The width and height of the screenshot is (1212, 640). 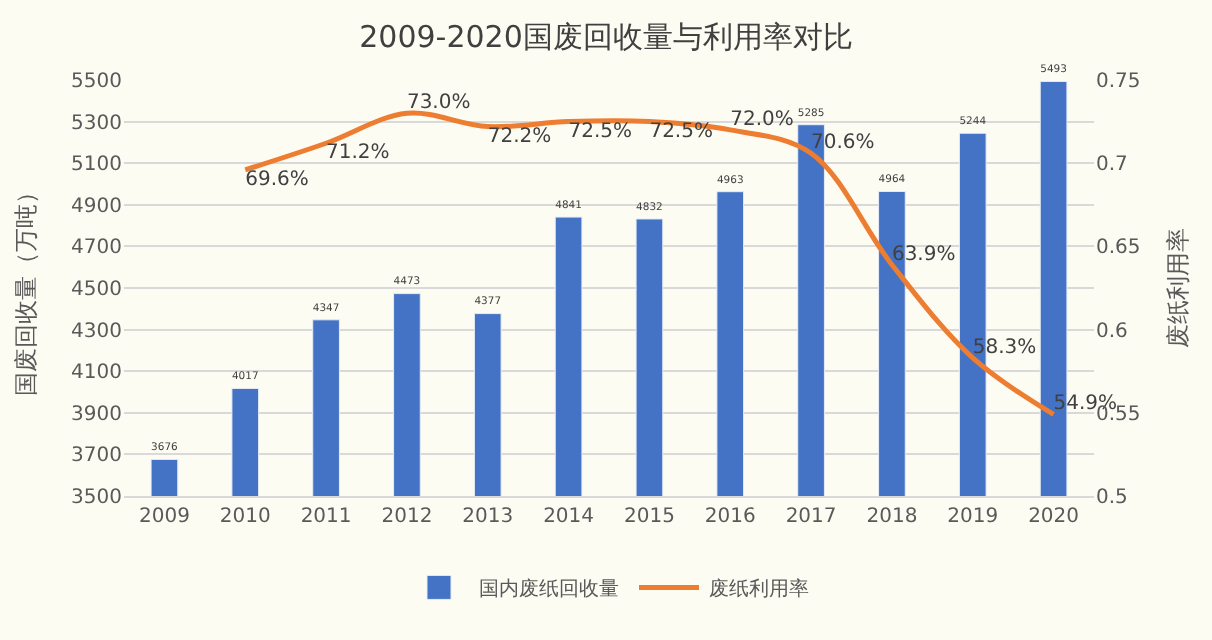 I want to click on y-tick-label: 4500, so click(x=96, y=290).